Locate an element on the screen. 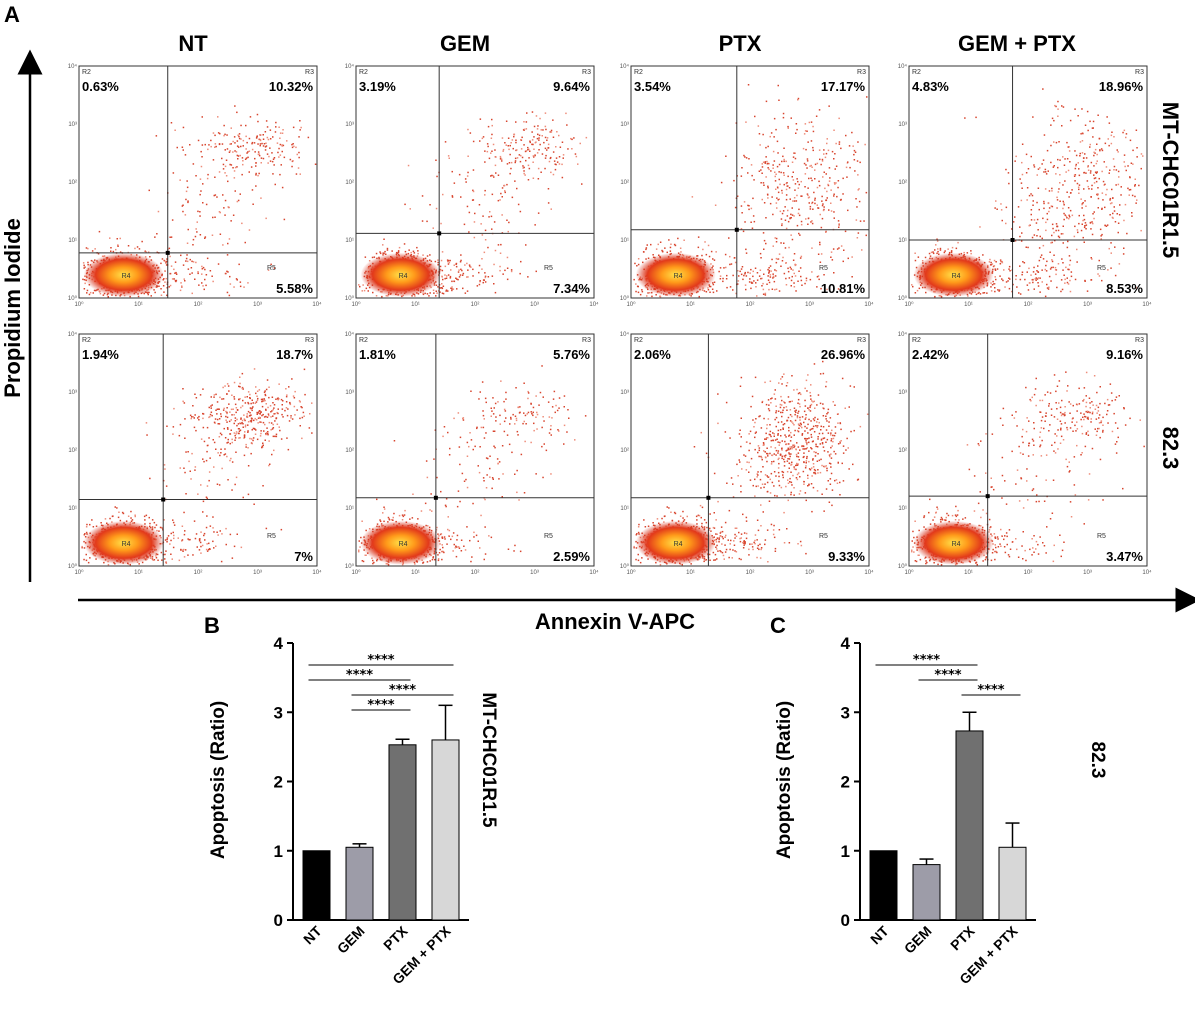 The image size is (1195, 1031). x-tick-label: 10³ is located at coordinates (809, 305).